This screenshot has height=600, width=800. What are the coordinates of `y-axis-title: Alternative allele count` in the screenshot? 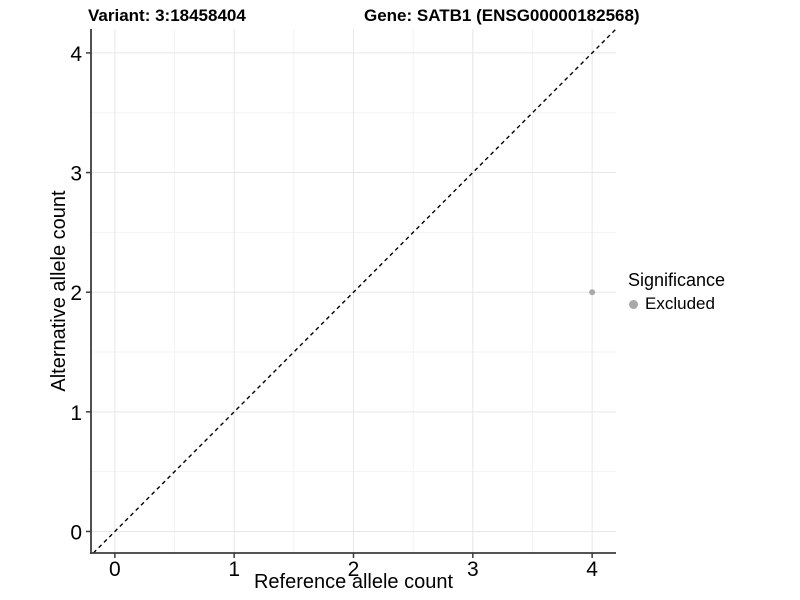 It's located at (59, 291).